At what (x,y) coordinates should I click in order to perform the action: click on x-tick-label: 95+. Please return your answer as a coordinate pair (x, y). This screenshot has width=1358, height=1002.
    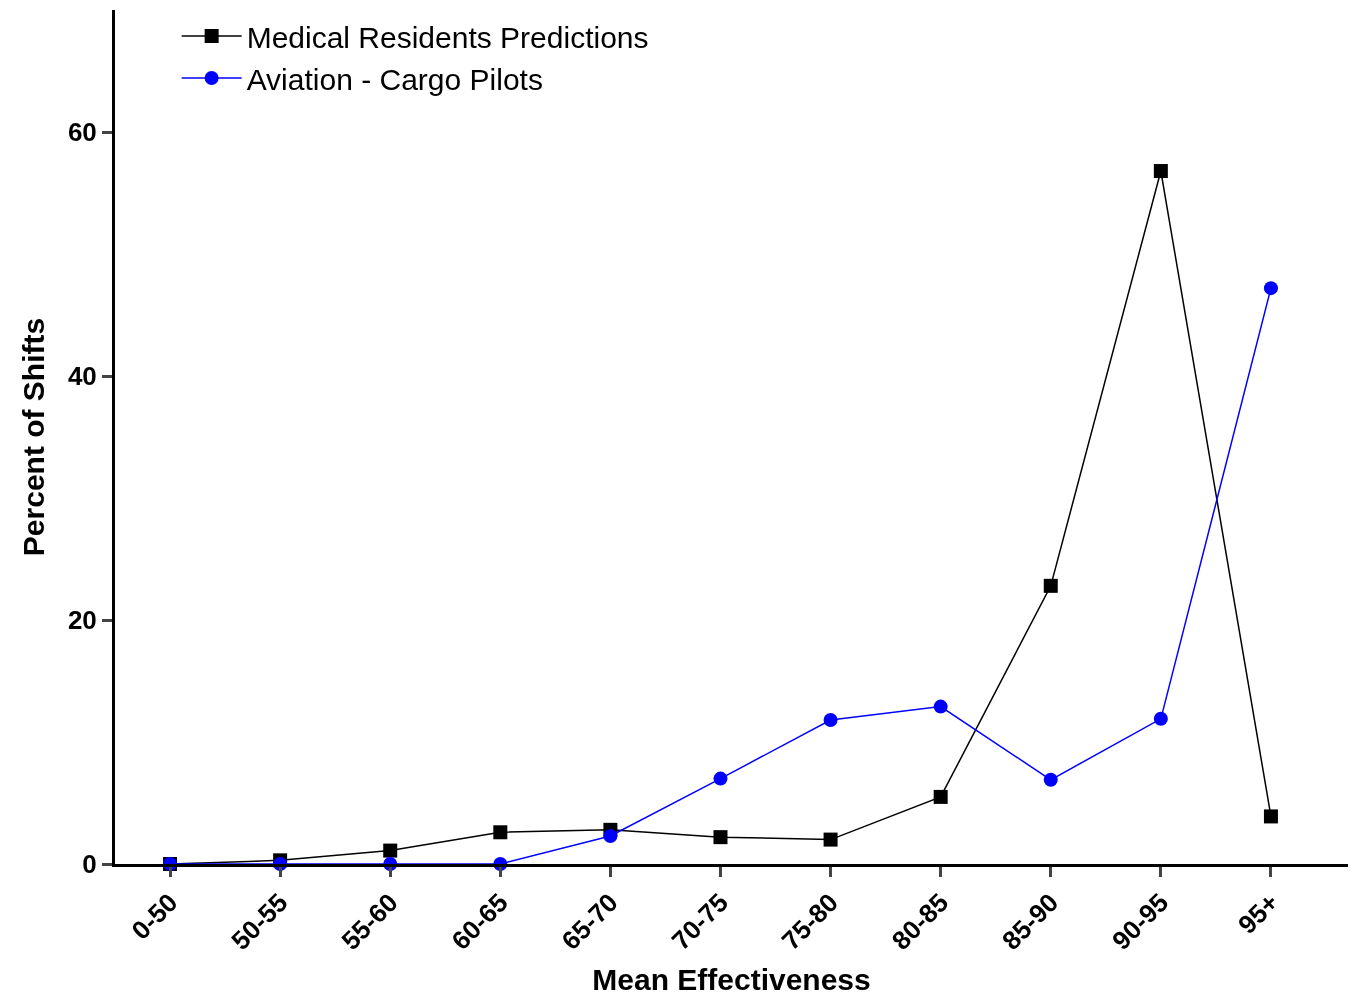
    Looking at the image, I should click on (1258, 913).